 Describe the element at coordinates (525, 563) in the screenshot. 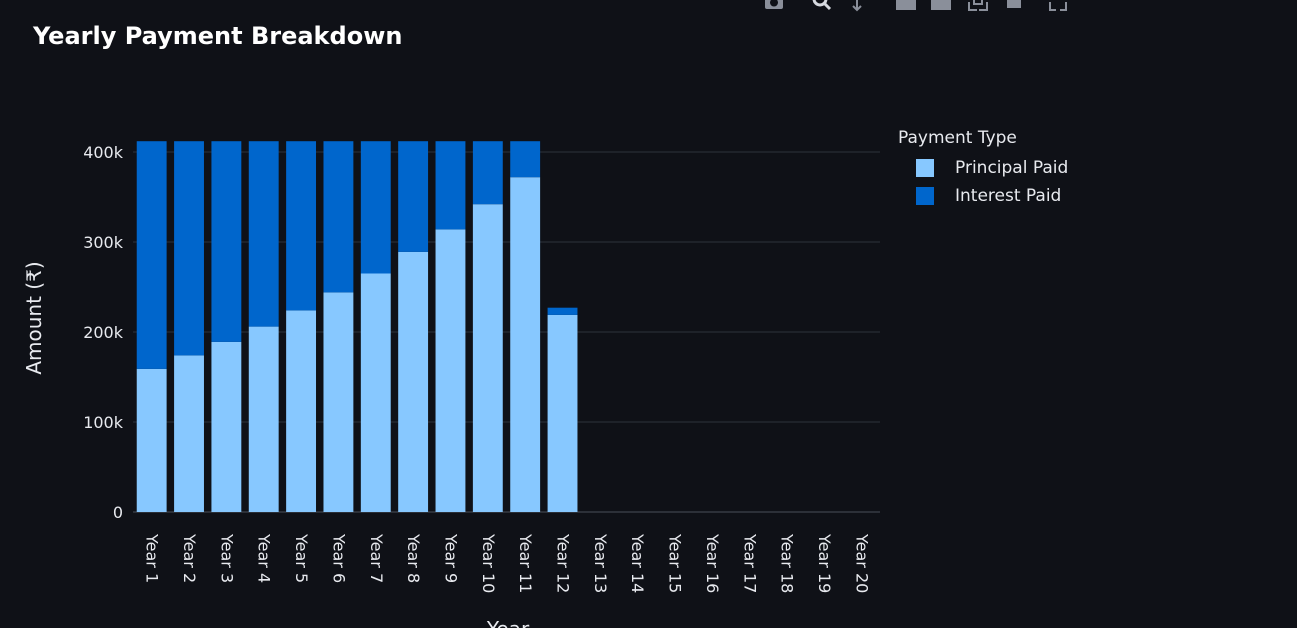

I see `x-tick-label: Year 11` at that location.